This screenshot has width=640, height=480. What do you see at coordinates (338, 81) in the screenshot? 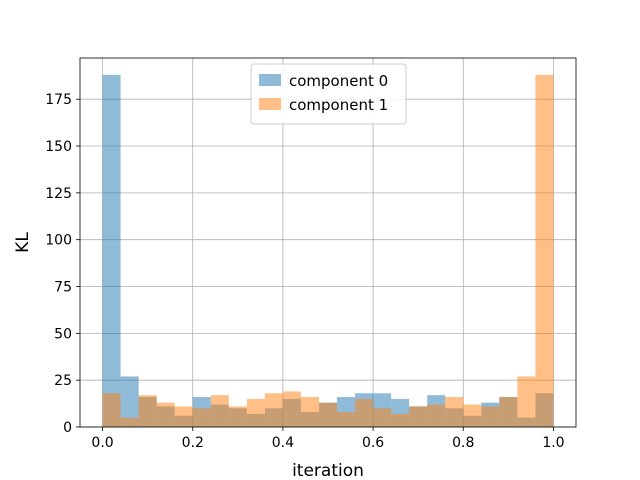
I see `legend-label-0: component 0` at bounding box center [338, 81].